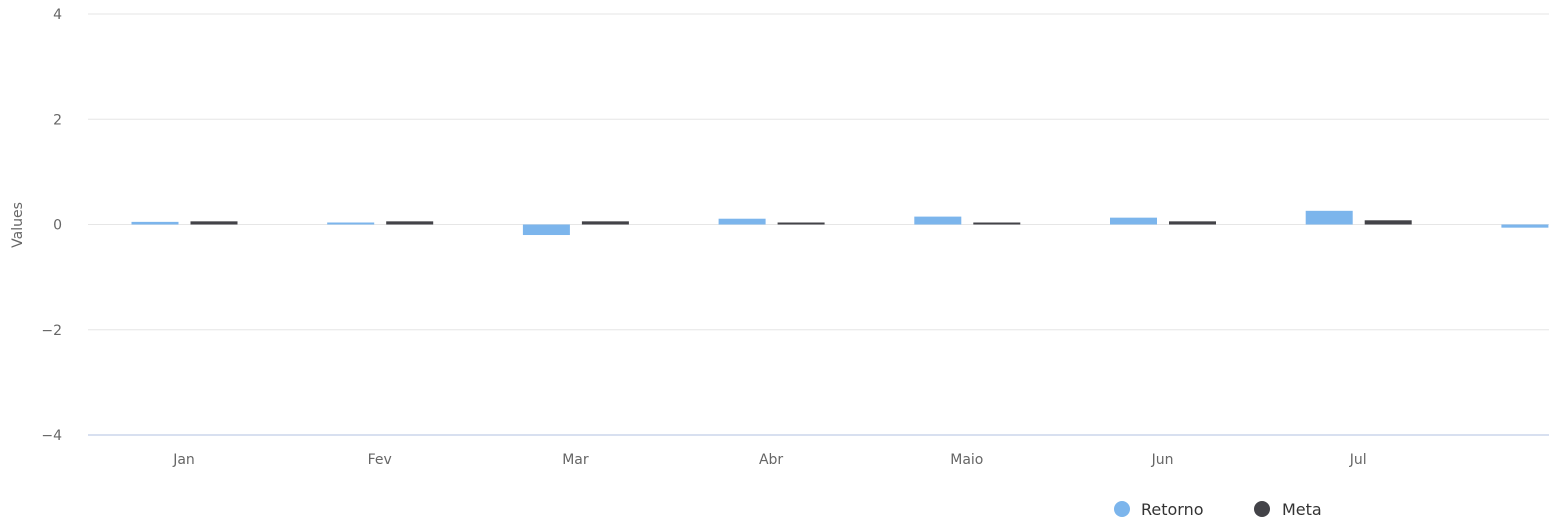  Describe the element at coordinates (966, 460) in the screenshot. I see `x-tick-label: Maio` at that location.